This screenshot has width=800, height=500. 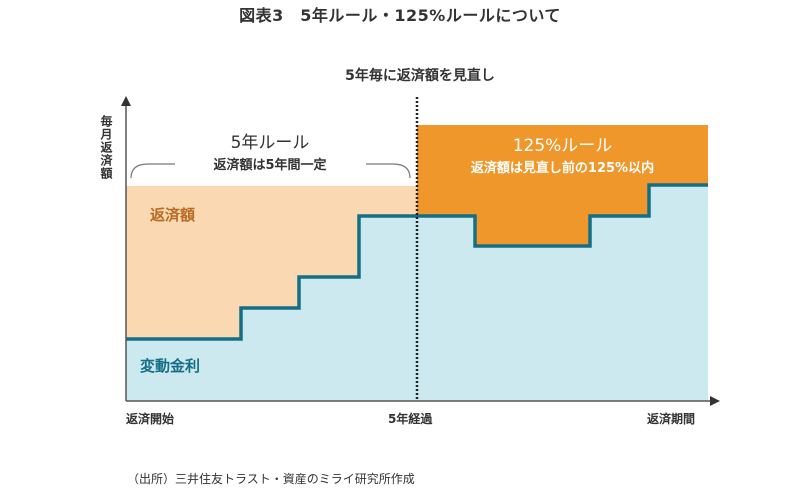 I want to click on rule5-bracket-right, so click(x=388, y=171).